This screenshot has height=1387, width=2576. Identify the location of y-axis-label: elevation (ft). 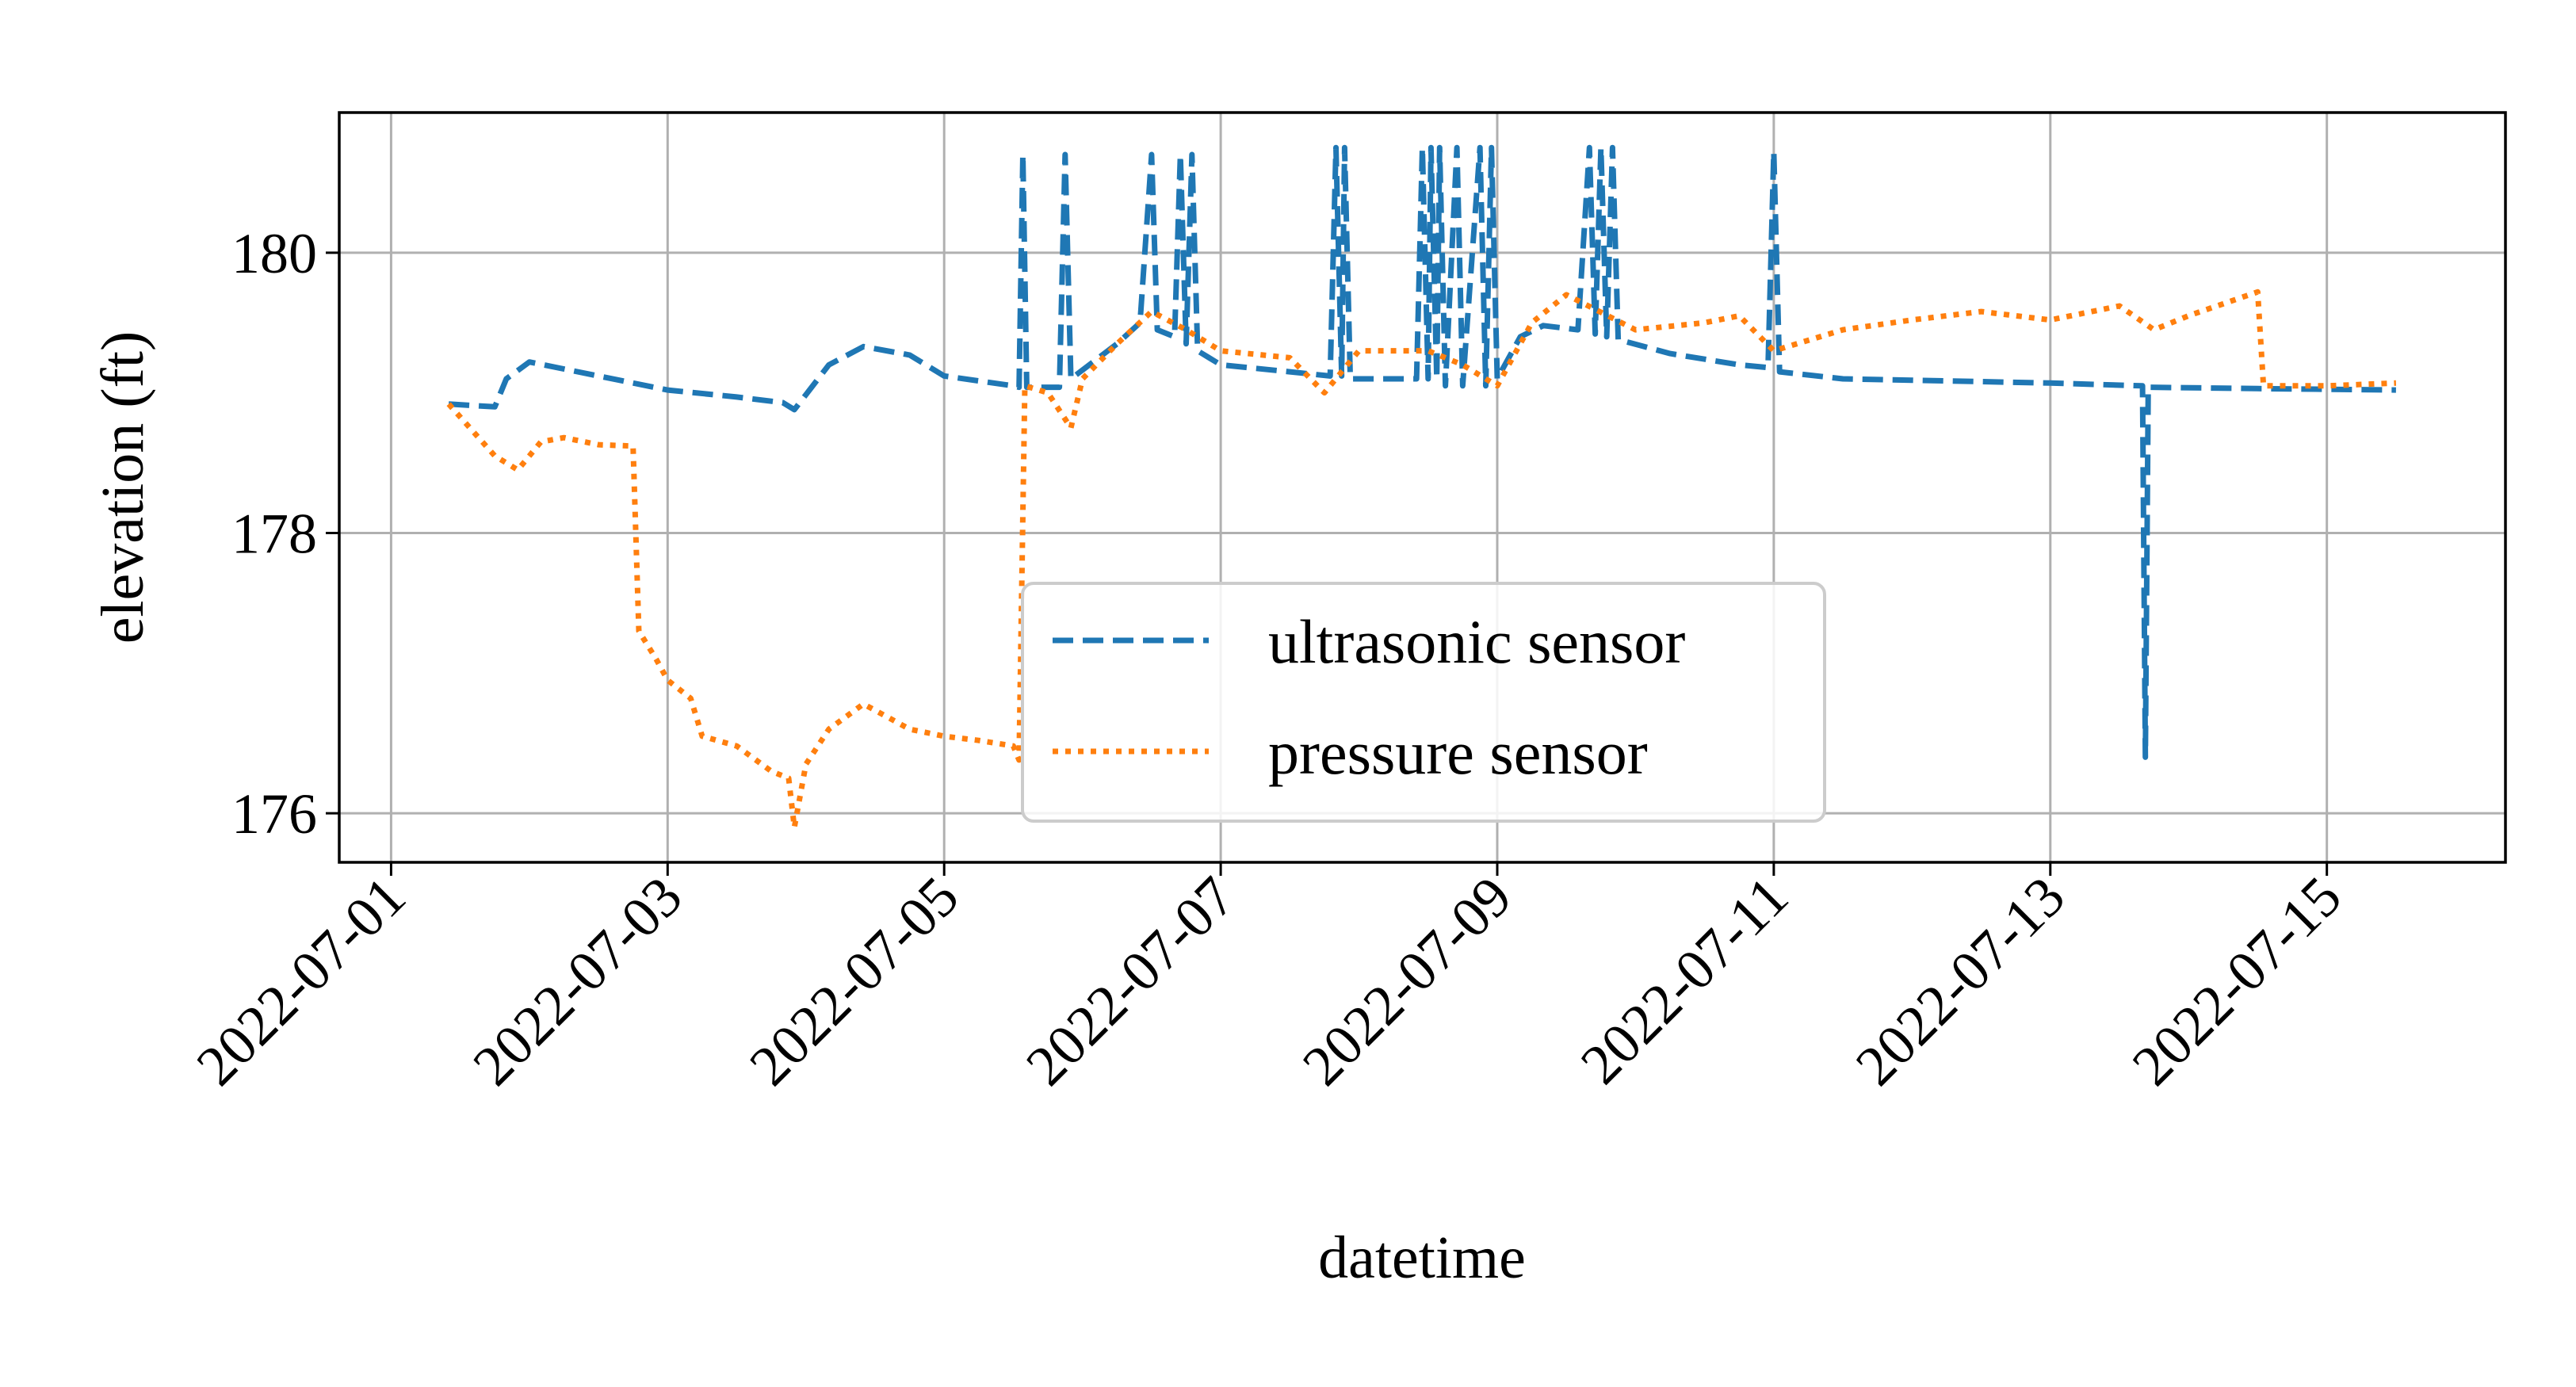
(123, 487).